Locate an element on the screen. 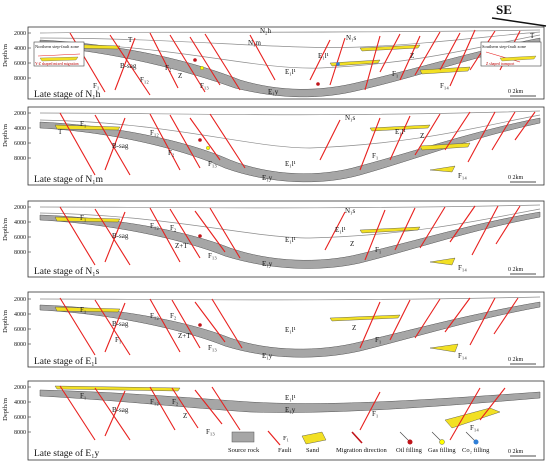 This screenshot has width=550, height=465. panel-caption: Late stage of N₁m is located at coordinates (69, 179).